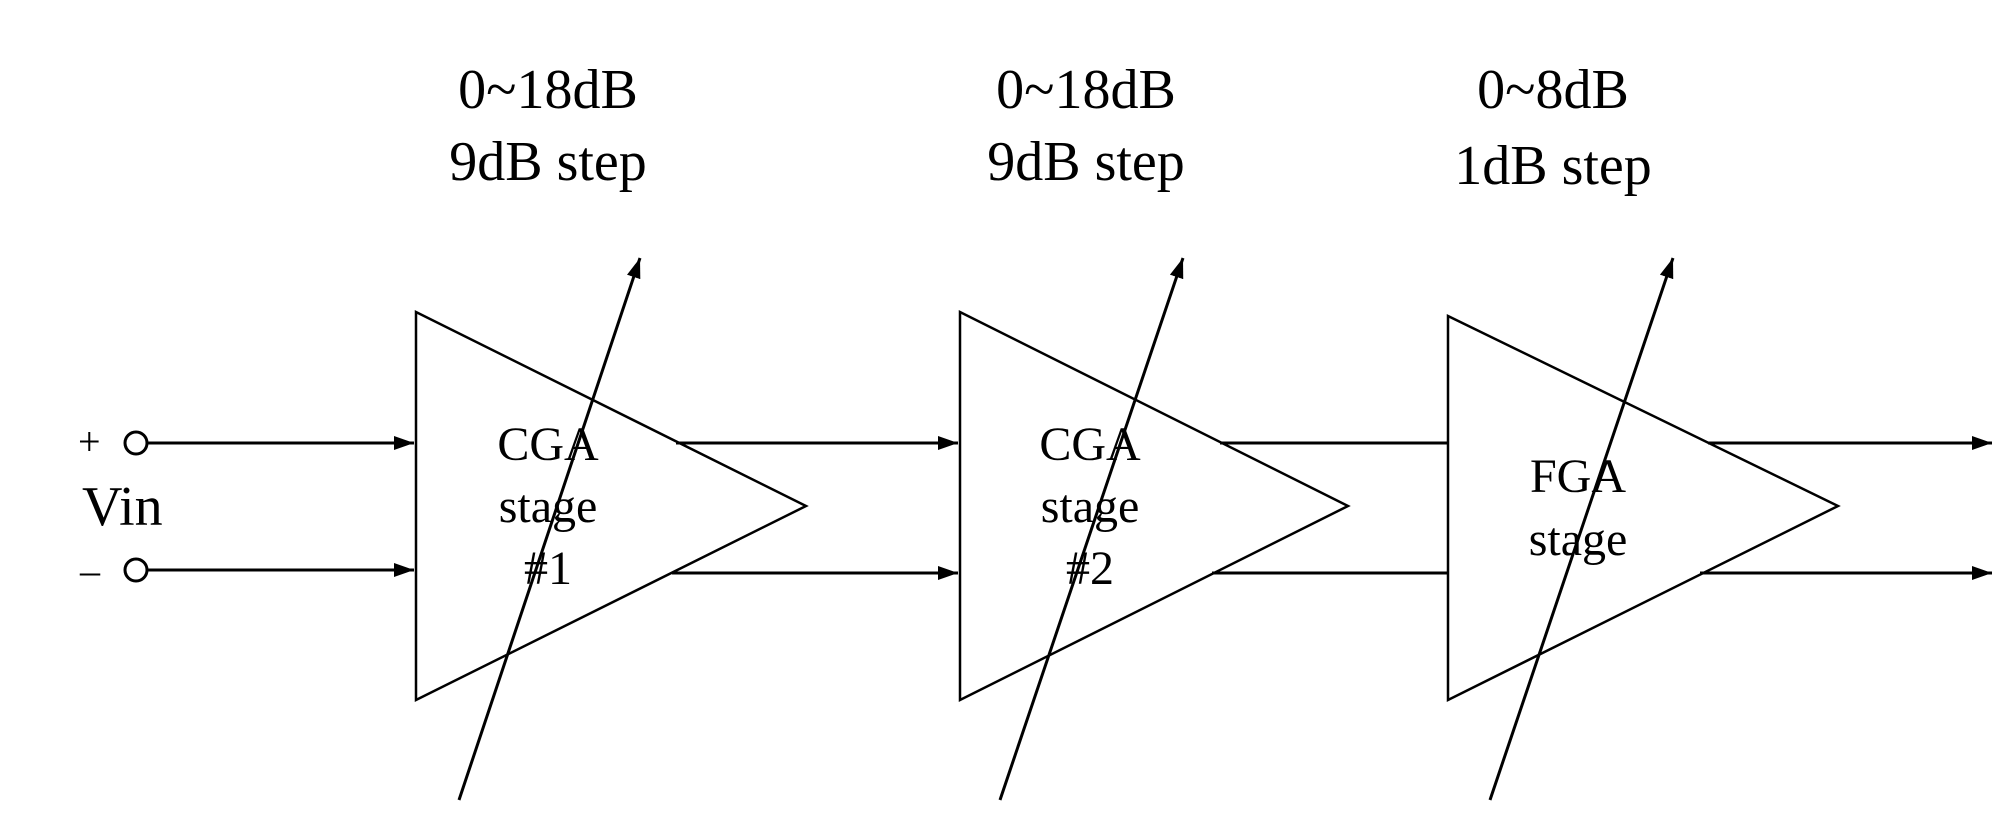 The image size is (2000, 820). What do you see at coordinates (548, 506) in the screenshot?
I see `stage-1-name-line2: stage` at bounding box center [548, 506].